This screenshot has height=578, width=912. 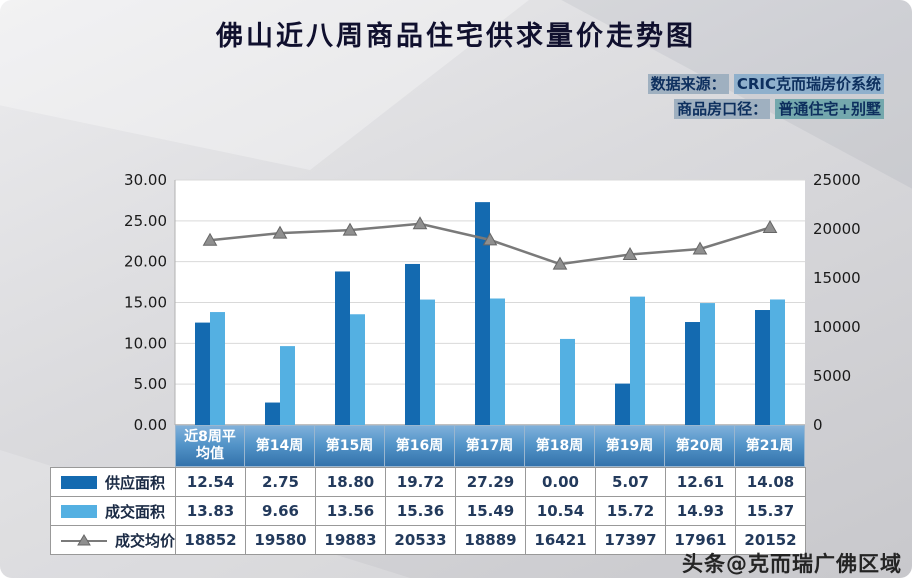 I want to click on svg-text: 10000, so click(x=837, y=327).